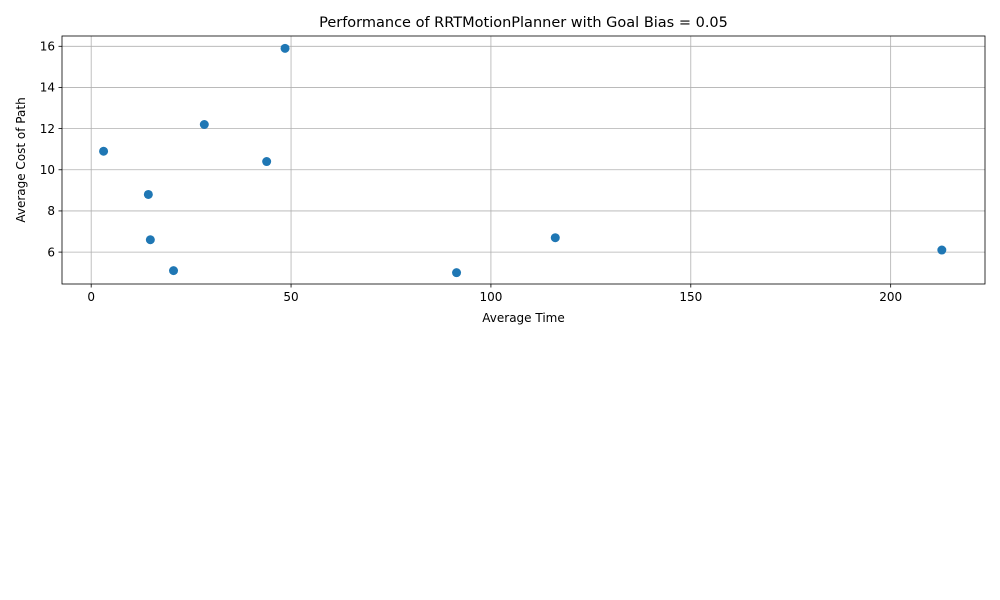 This screenshot has height=600, width=1000. What do you see at coordinates (47, 46) in the screenshot?
I see `y-tick-label: 16` at bounding box center [47, 46].